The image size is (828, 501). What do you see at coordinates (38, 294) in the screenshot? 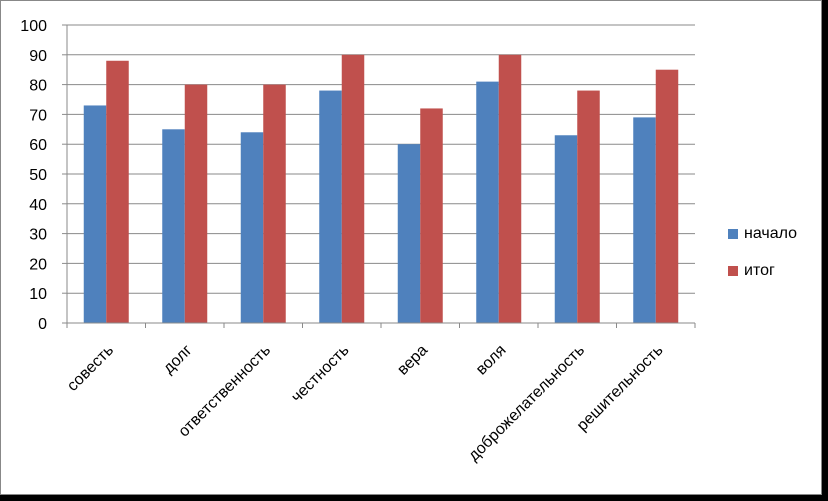
I see `y-tick-label: 10` at bounding box center [38, 294].